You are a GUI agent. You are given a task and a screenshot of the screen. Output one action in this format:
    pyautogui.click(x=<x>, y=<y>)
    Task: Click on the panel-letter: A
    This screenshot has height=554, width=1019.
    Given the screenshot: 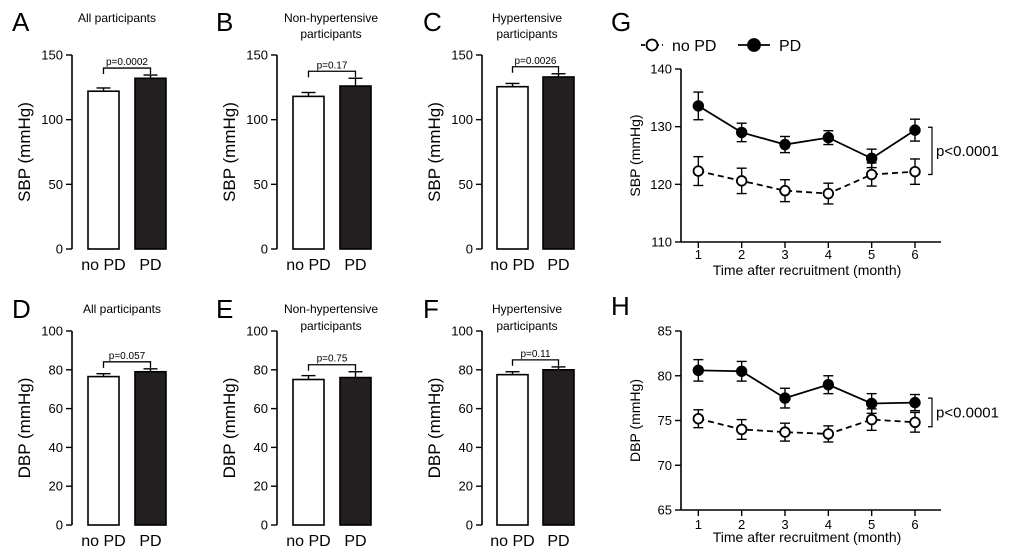 What is the action you would take?
    pyautogui.click(x=21, y=22)
    